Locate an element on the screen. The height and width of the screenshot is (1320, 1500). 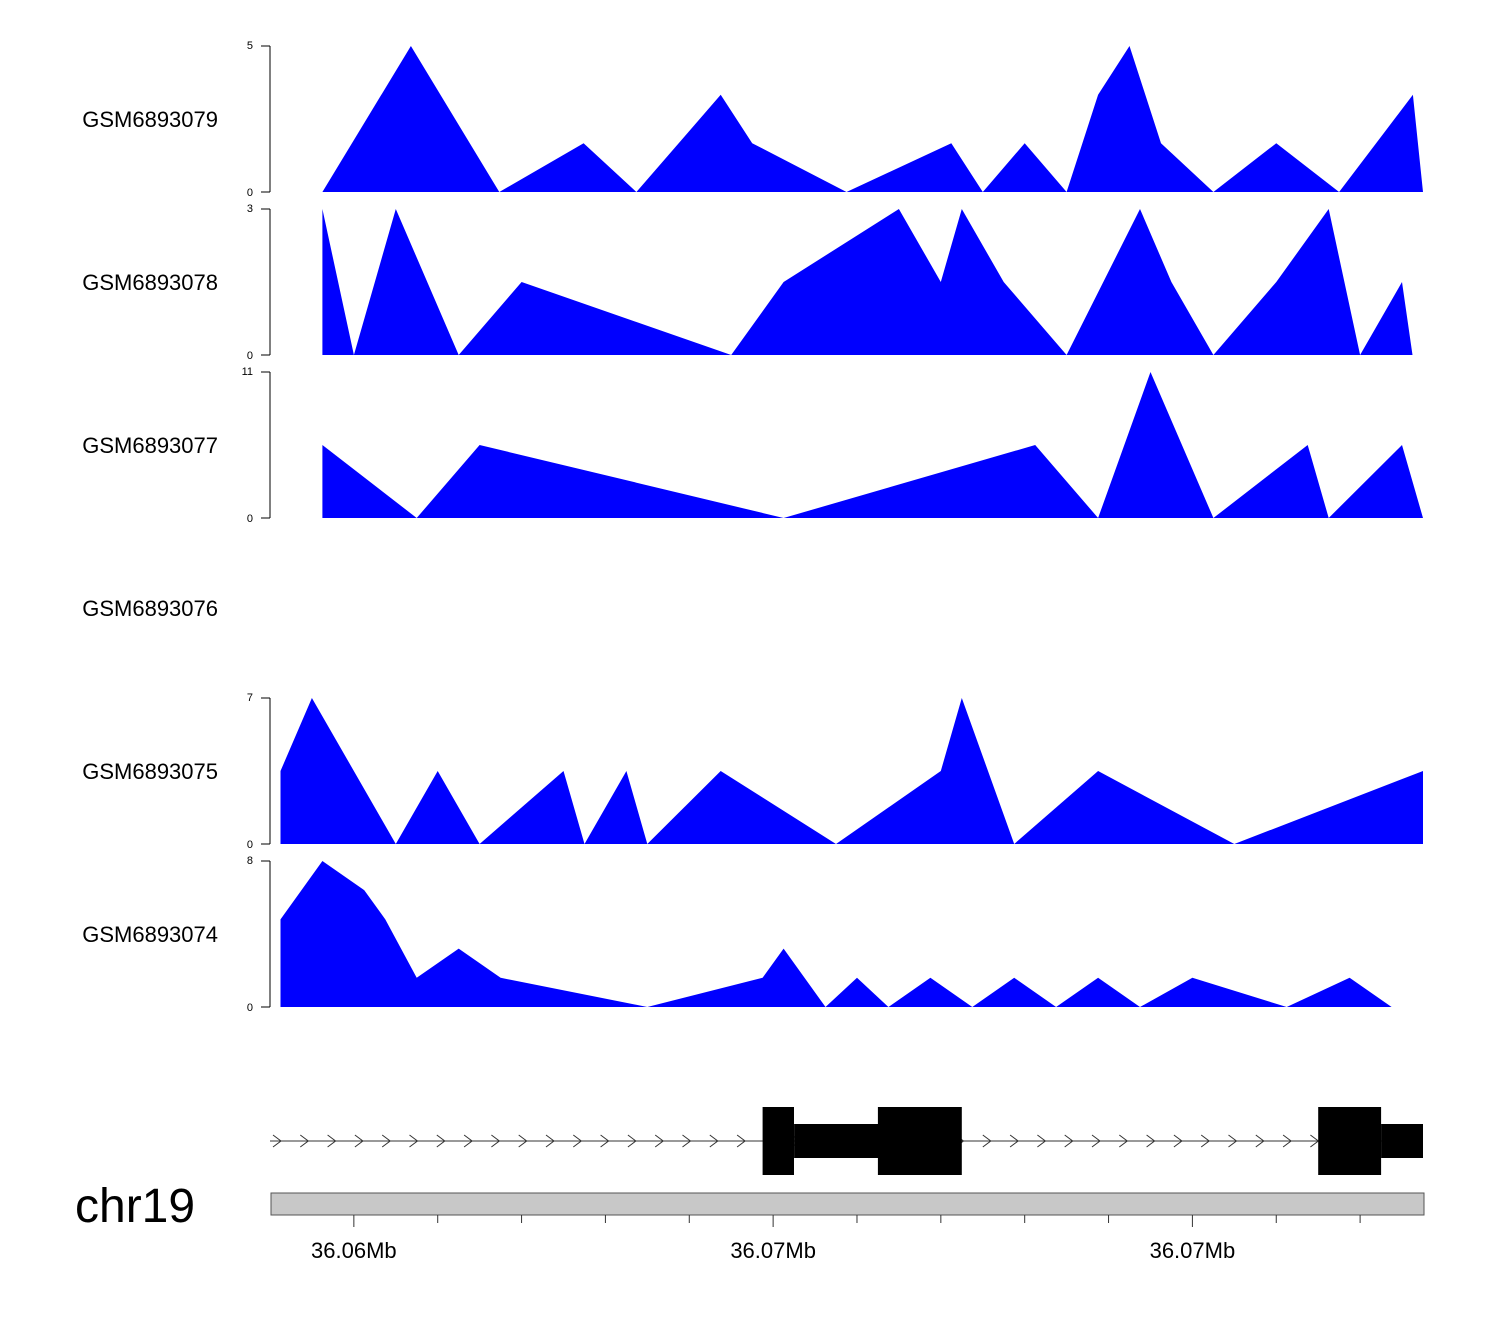
track-GSM6893074: GSM6893074 8 0 is located at coordinates (737, 934).